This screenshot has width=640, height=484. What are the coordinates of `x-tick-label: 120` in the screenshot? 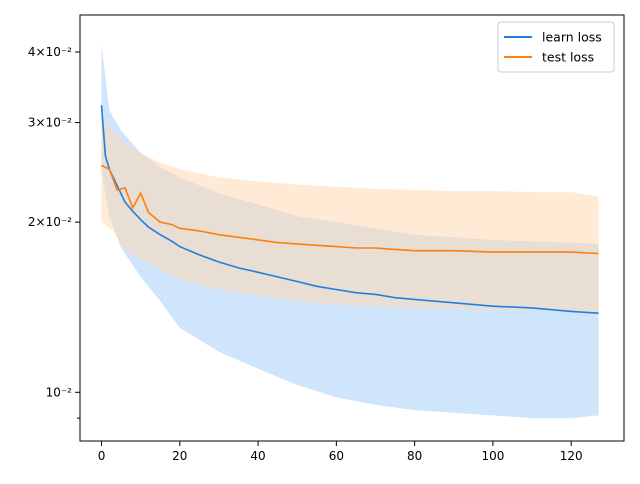 It's located at (571, 456).